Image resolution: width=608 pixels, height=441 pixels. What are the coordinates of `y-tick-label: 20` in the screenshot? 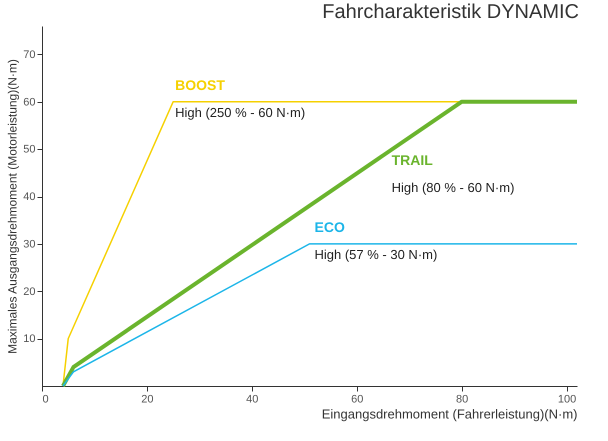 It's located at (29, 292).